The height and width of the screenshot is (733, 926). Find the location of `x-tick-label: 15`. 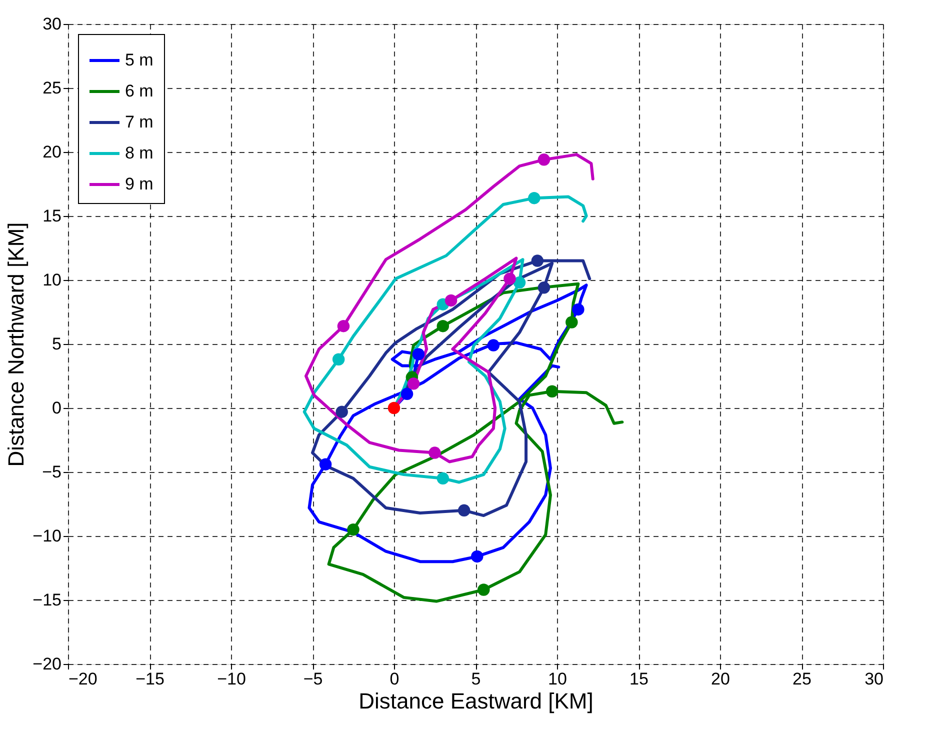

x-tick-label: 15 is located at coordinates (639, 679).